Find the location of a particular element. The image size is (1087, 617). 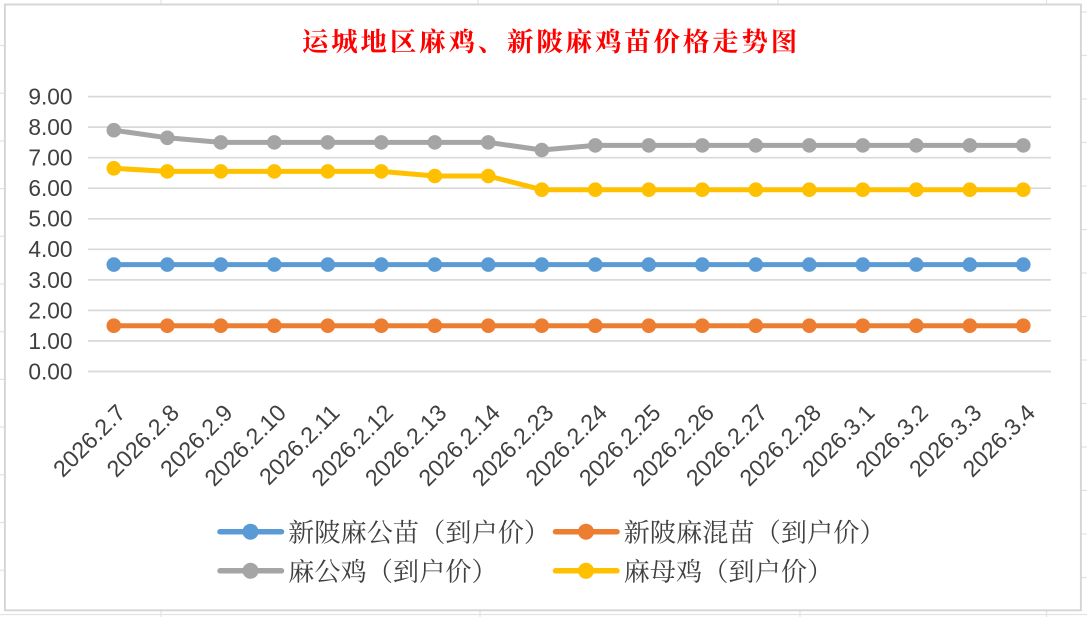

svg-text: 8.00 is located at coordinates (50, 127).